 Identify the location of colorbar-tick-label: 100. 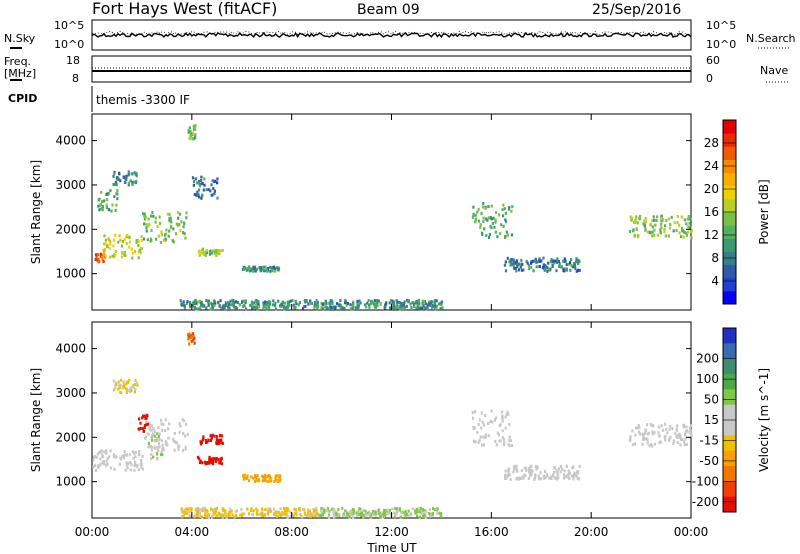
(707, 379).